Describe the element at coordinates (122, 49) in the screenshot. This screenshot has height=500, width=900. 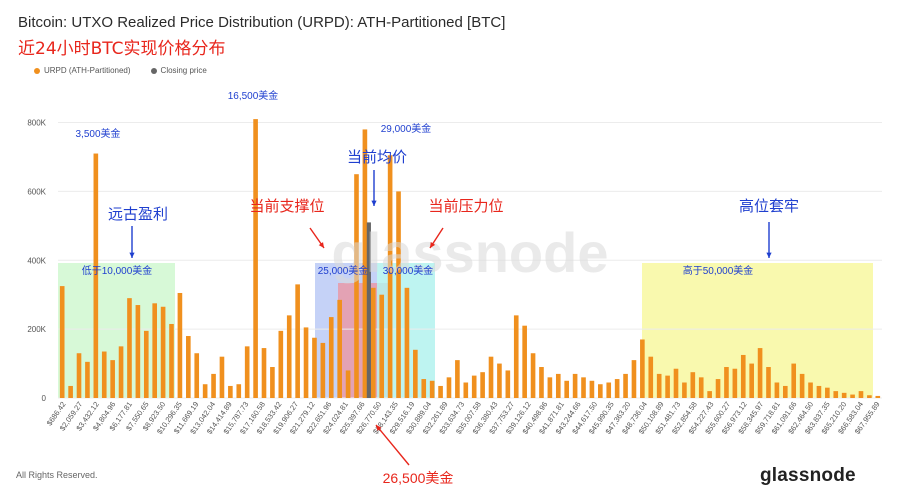
I see `chart-subtitle: 近24小时BTC实现价格分布` at that location.